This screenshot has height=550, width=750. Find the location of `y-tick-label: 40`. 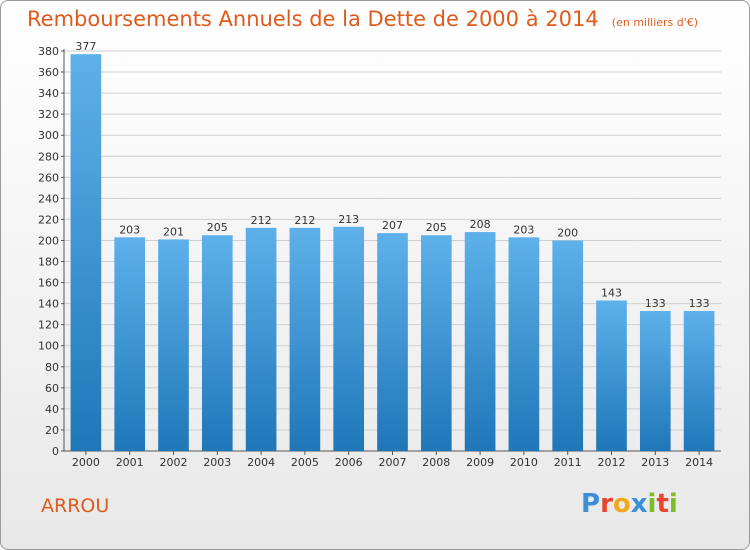

y-tick-label: 40 is located at coordinates (52, 409).